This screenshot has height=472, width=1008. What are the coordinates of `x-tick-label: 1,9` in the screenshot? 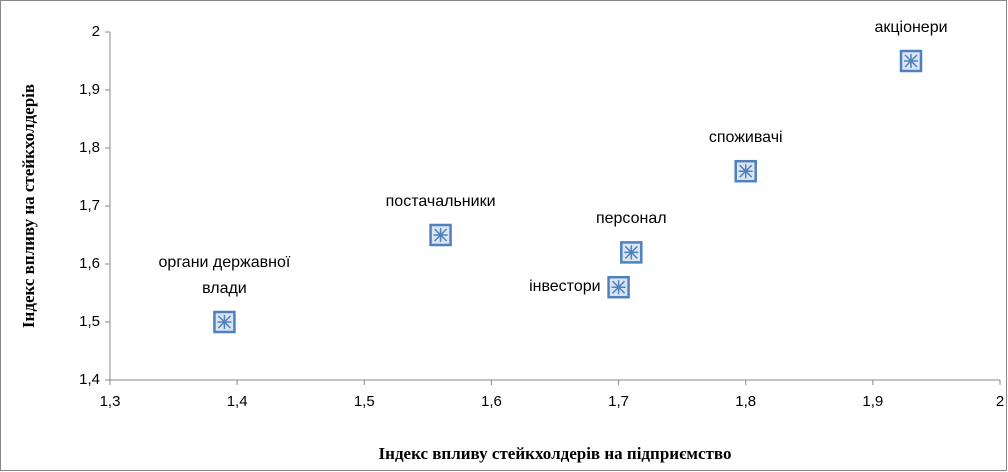 It's located at (872, 401).